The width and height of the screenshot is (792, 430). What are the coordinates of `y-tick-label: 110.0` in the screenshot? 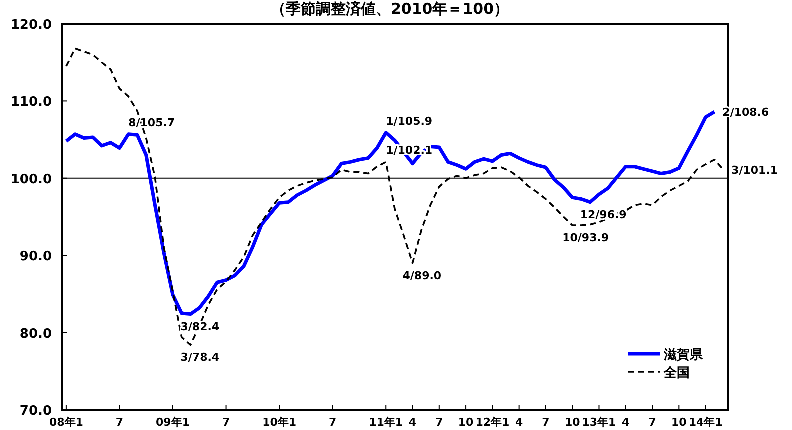 It's located at (31, 102).